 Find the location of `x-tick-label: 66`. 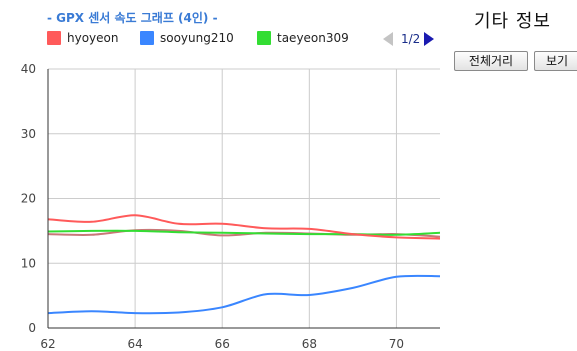

x-tick-label: 66 is located at coordinates (222, 344).